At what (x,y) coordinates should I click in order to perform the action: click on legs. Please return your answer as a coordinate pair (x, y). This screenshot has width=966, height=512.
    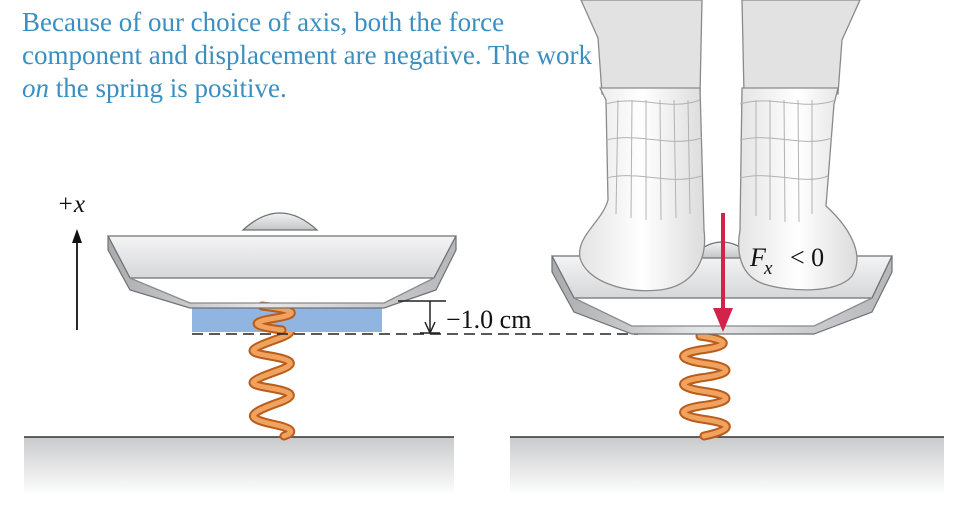
    Looking at the image, I should click on (720, 47).